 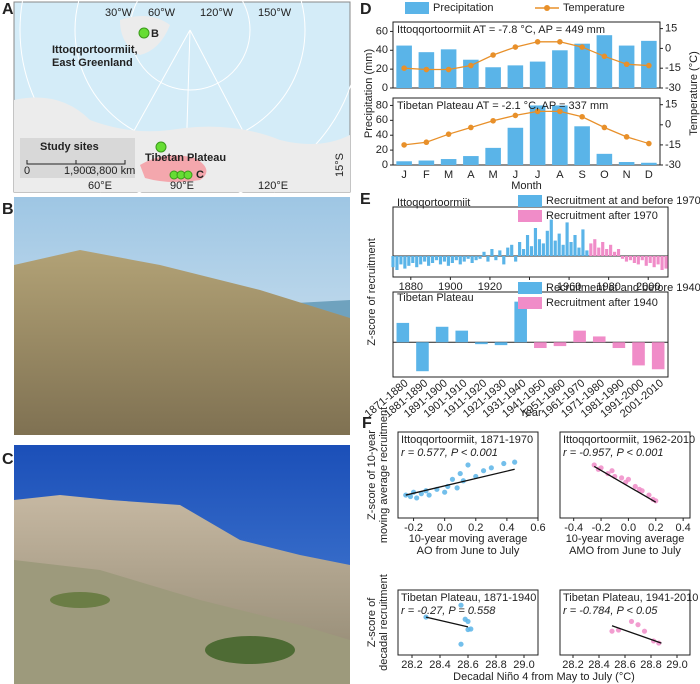 What do you see at coordinates (366, 9) in the screenshot?
I see `panel-letter: D` at bounding box center [366, 9].